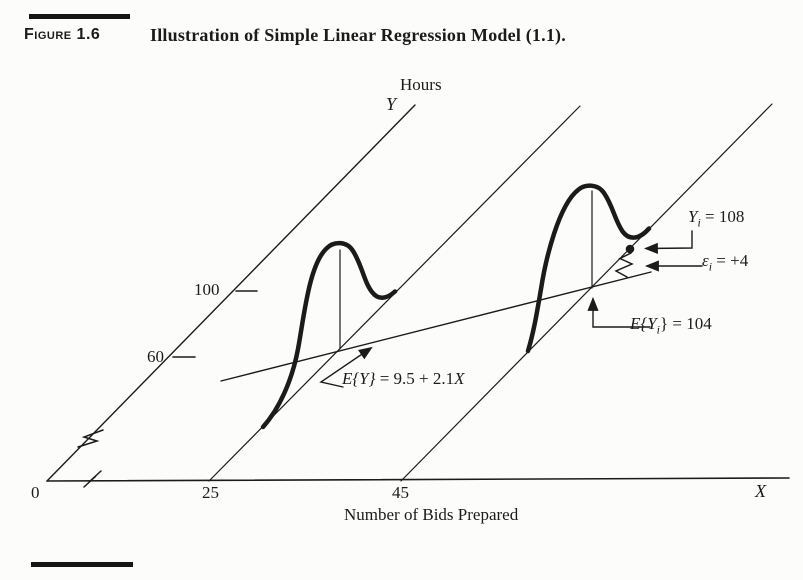  Describe the element at coordinates (210, 492) in the screenshot. I see `x-tick-label-25: 25` at that location.